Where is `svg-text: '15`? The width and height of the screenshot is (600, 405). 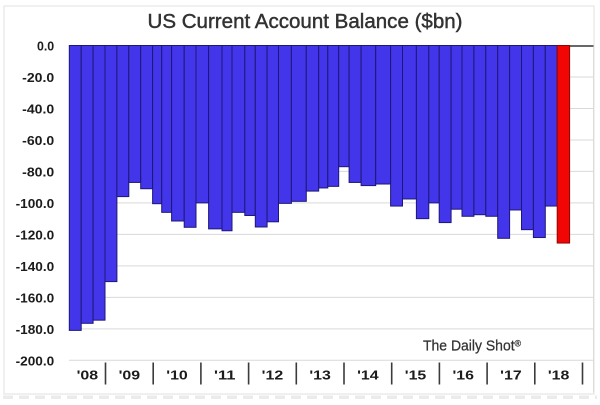
svg-text: '15 is located at coordinates (416, 375).